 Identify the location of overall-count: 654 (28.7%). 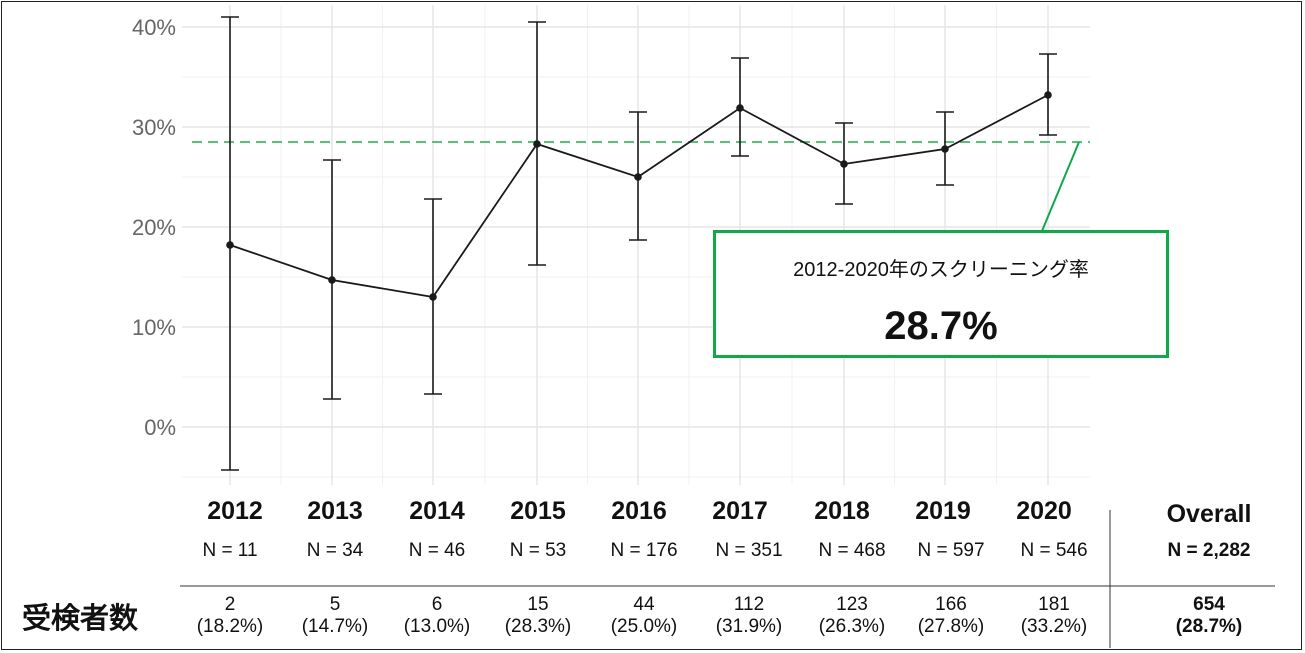
(1209, 616).